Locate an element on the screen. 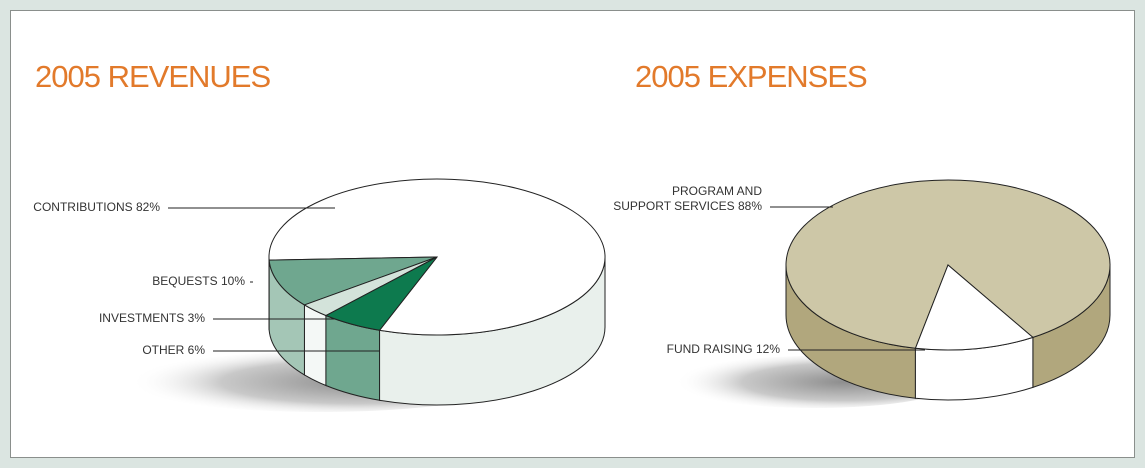 This screenshot has height=468, width=1145. category-label: FUND RAISING is located at coordinates (709, 349).